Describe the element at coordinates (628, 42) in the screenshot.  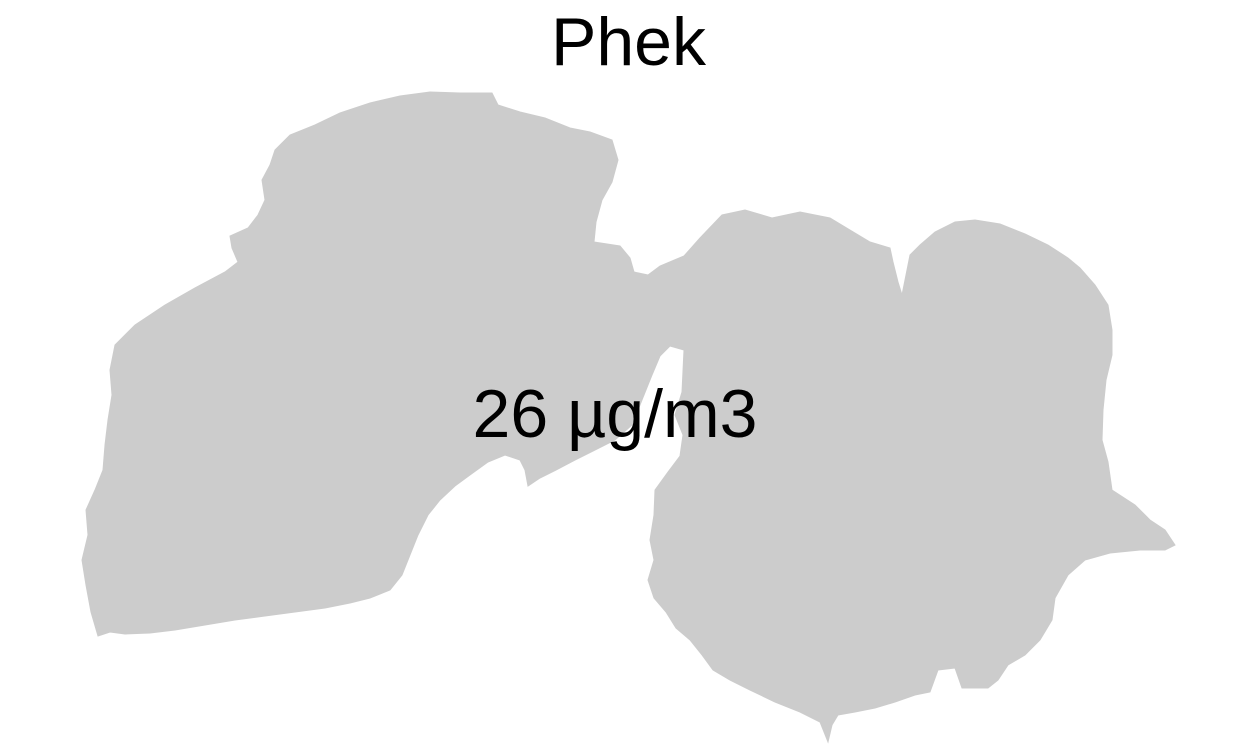
I see `map-title: Phek` at that location.